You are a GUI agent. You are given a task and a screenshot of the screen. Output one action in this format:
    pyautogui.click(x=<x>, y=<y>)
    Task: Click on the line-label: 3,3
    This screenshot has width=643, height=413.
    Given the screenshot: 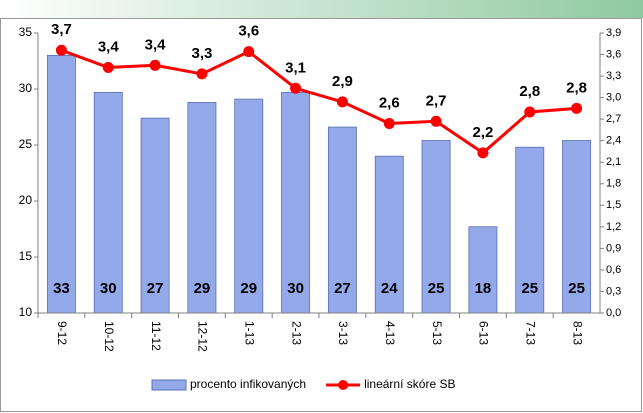 What is the action you would take?
    pyautogui.click(x=201, y=53)
    